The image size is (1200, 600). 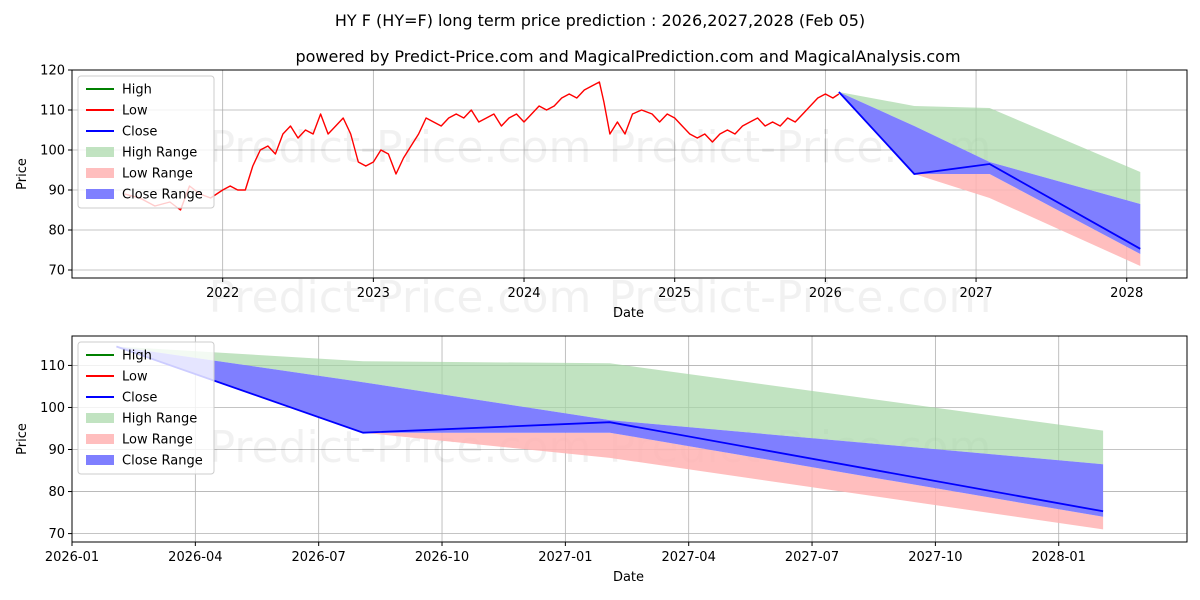 I want to click on x-tick-label: 2027-01, so click(x=565, y=557).